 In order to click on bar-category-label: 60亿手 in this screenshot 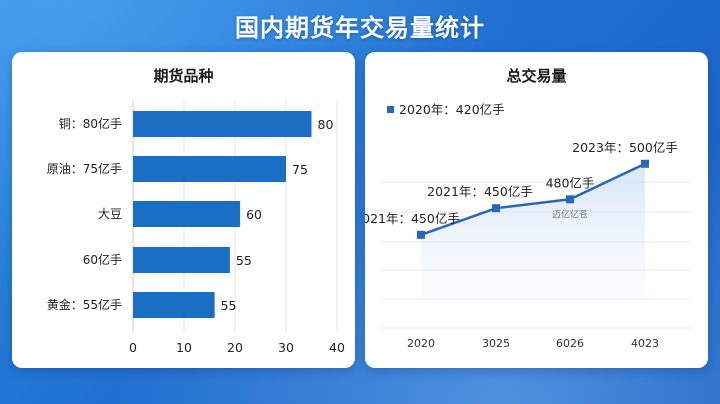, I will do `click(102, 259)`.